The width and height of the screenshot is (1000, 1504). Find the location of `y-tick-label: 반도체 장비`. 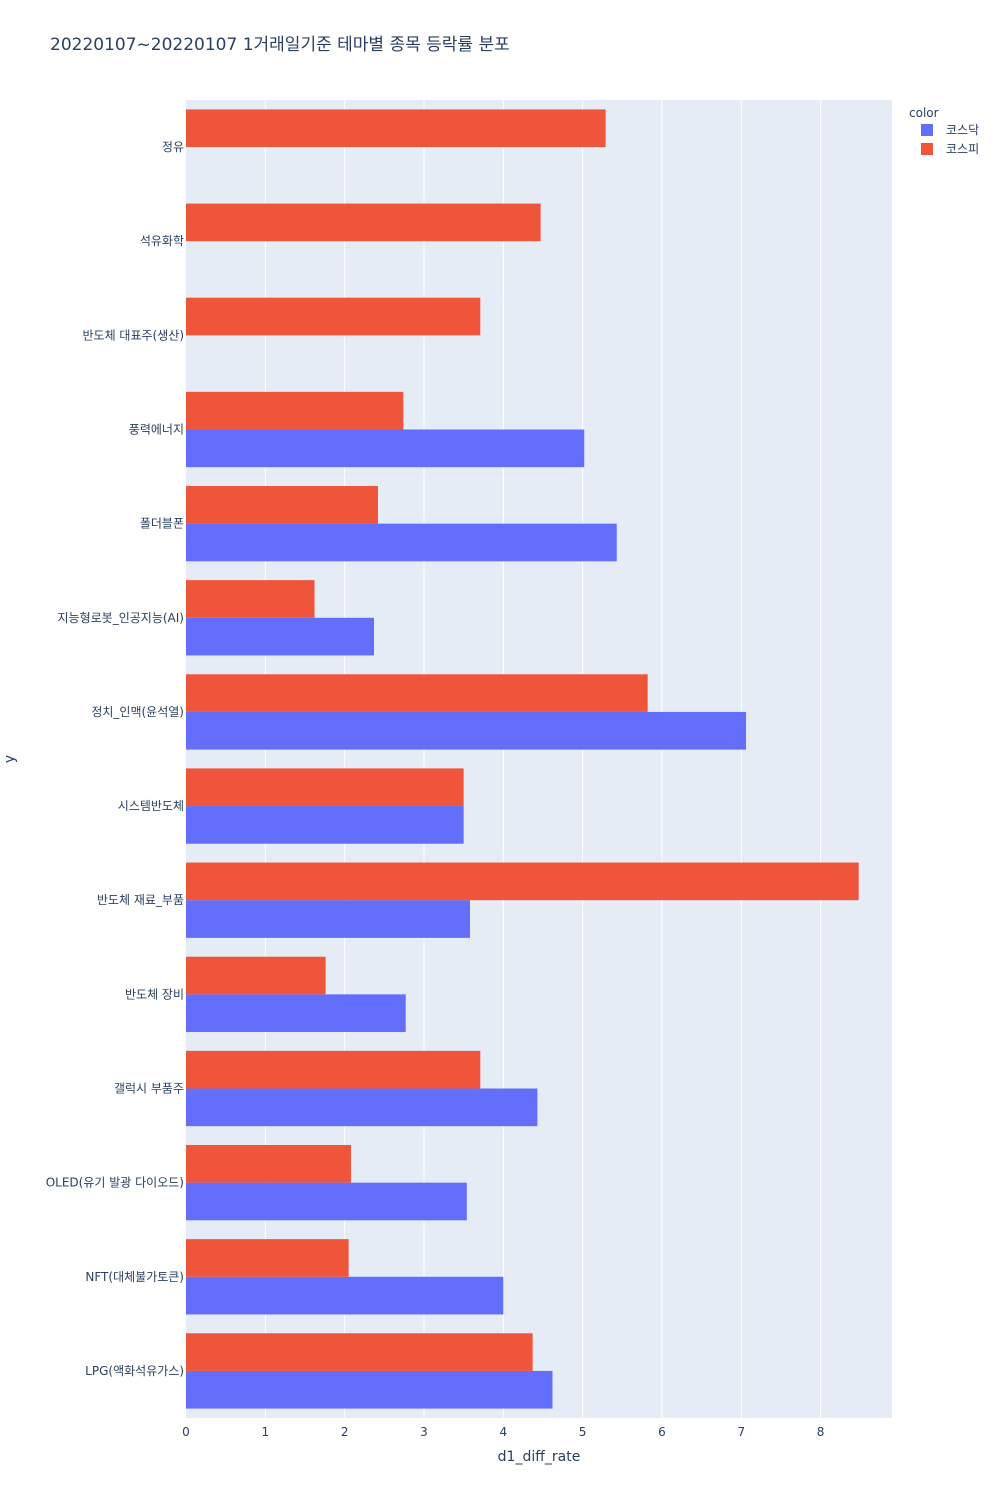

y-tick-label: 반도체 장비 is located at coordinates (154, 994).